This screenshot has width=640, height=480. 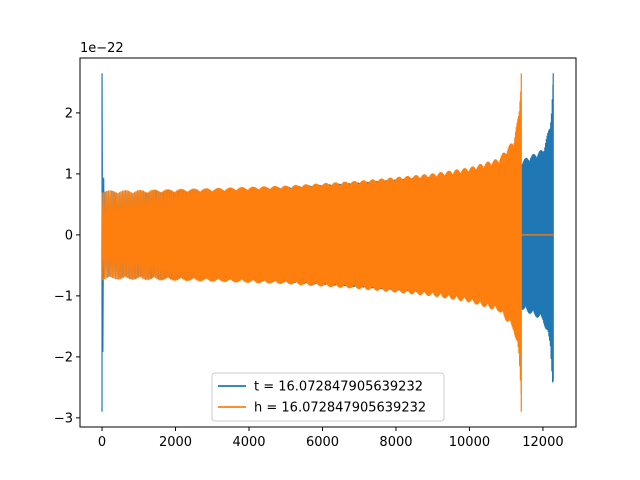 I want to click on y-tick-label: −1, so click(x=63, y=296).